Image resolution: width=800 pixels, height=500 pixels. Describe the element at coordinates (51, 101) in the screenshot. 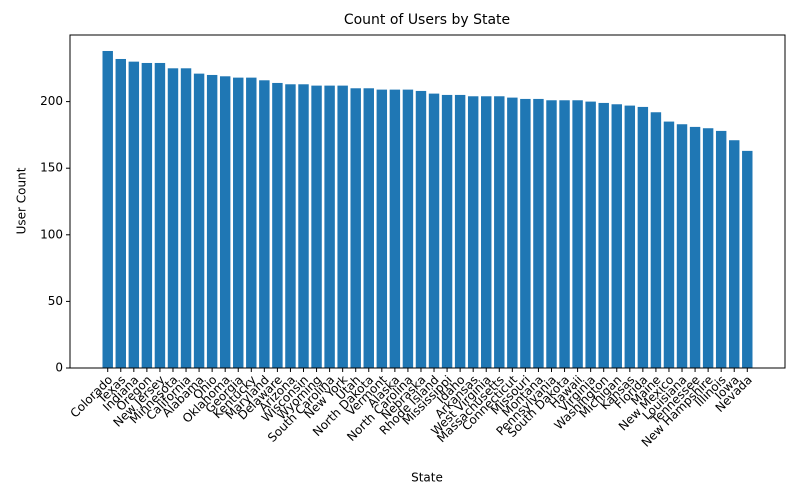

I see `y-tick-label: 200` at that location.